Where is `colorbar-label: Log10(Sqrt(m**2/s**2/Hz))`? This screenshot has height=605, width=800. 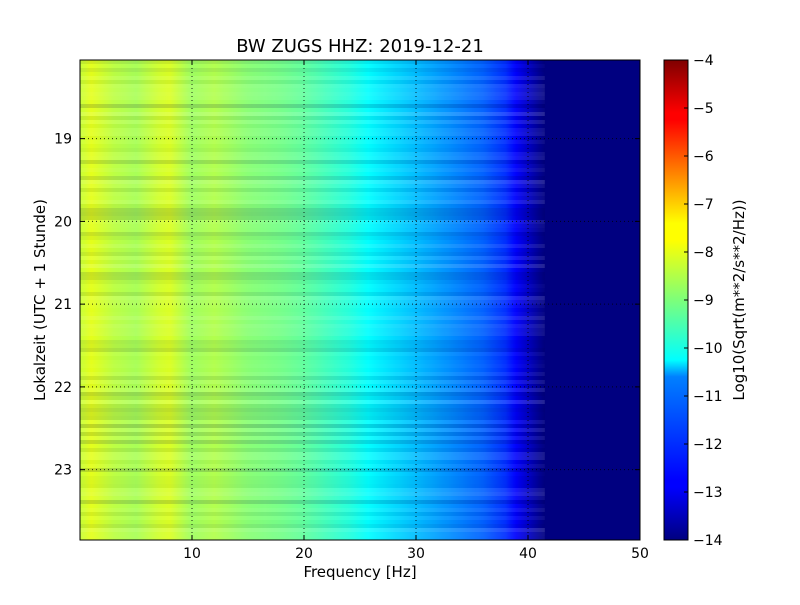 colorbar-label: Log10(Sqrt(m**2/s**2/Hz)) is located at coordinates (739, 299).